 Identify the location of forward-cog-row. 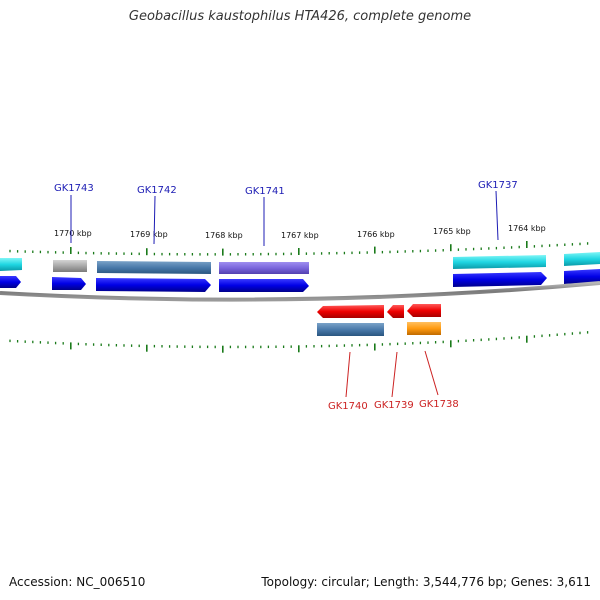
(300, 263).